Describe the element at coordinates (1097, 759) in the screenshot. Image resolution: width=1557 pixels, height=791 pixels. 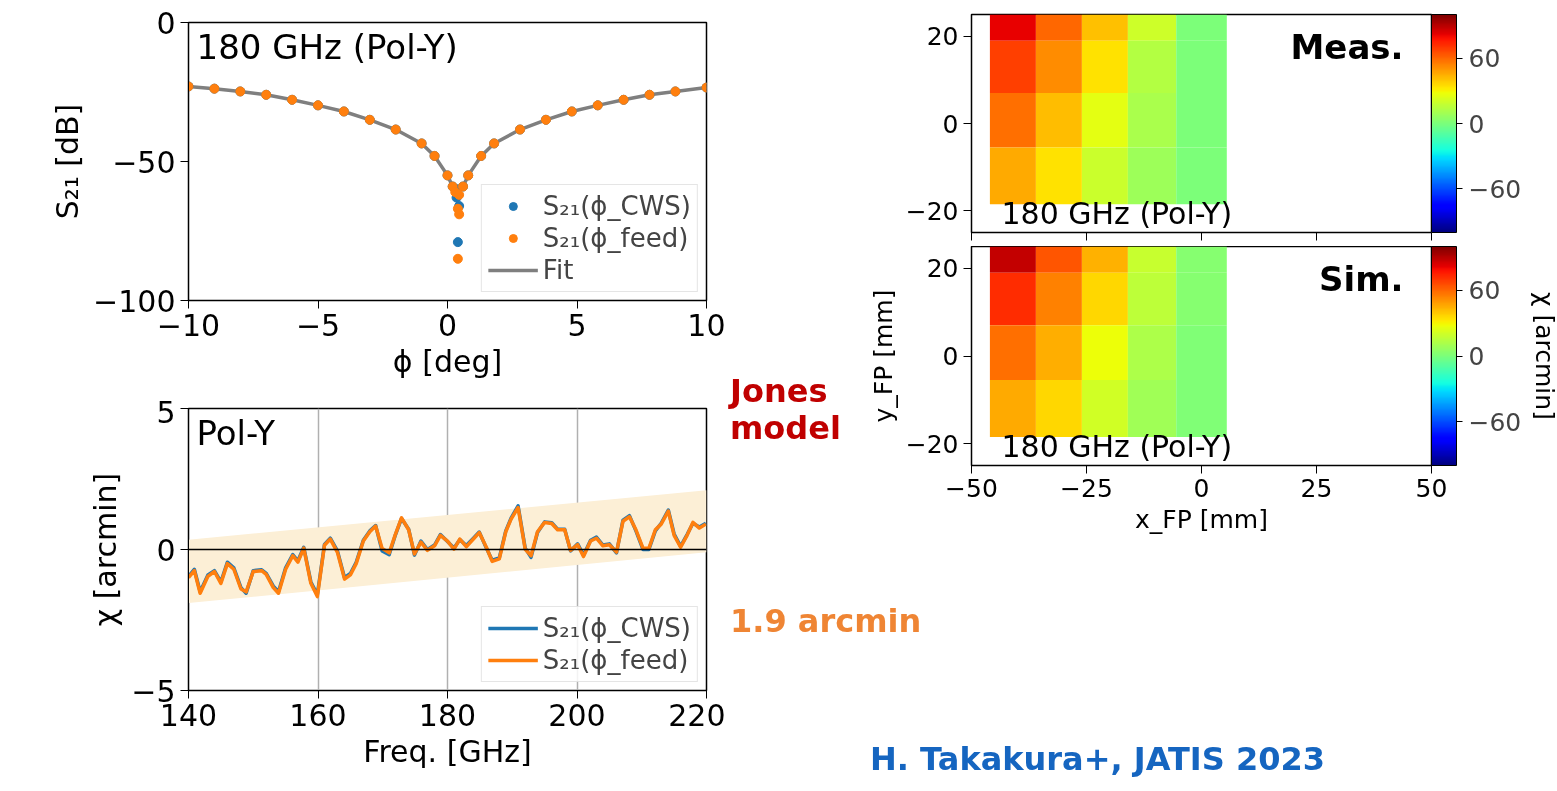
I see `text: H. Takakura+, JATIS 2023` at that location.